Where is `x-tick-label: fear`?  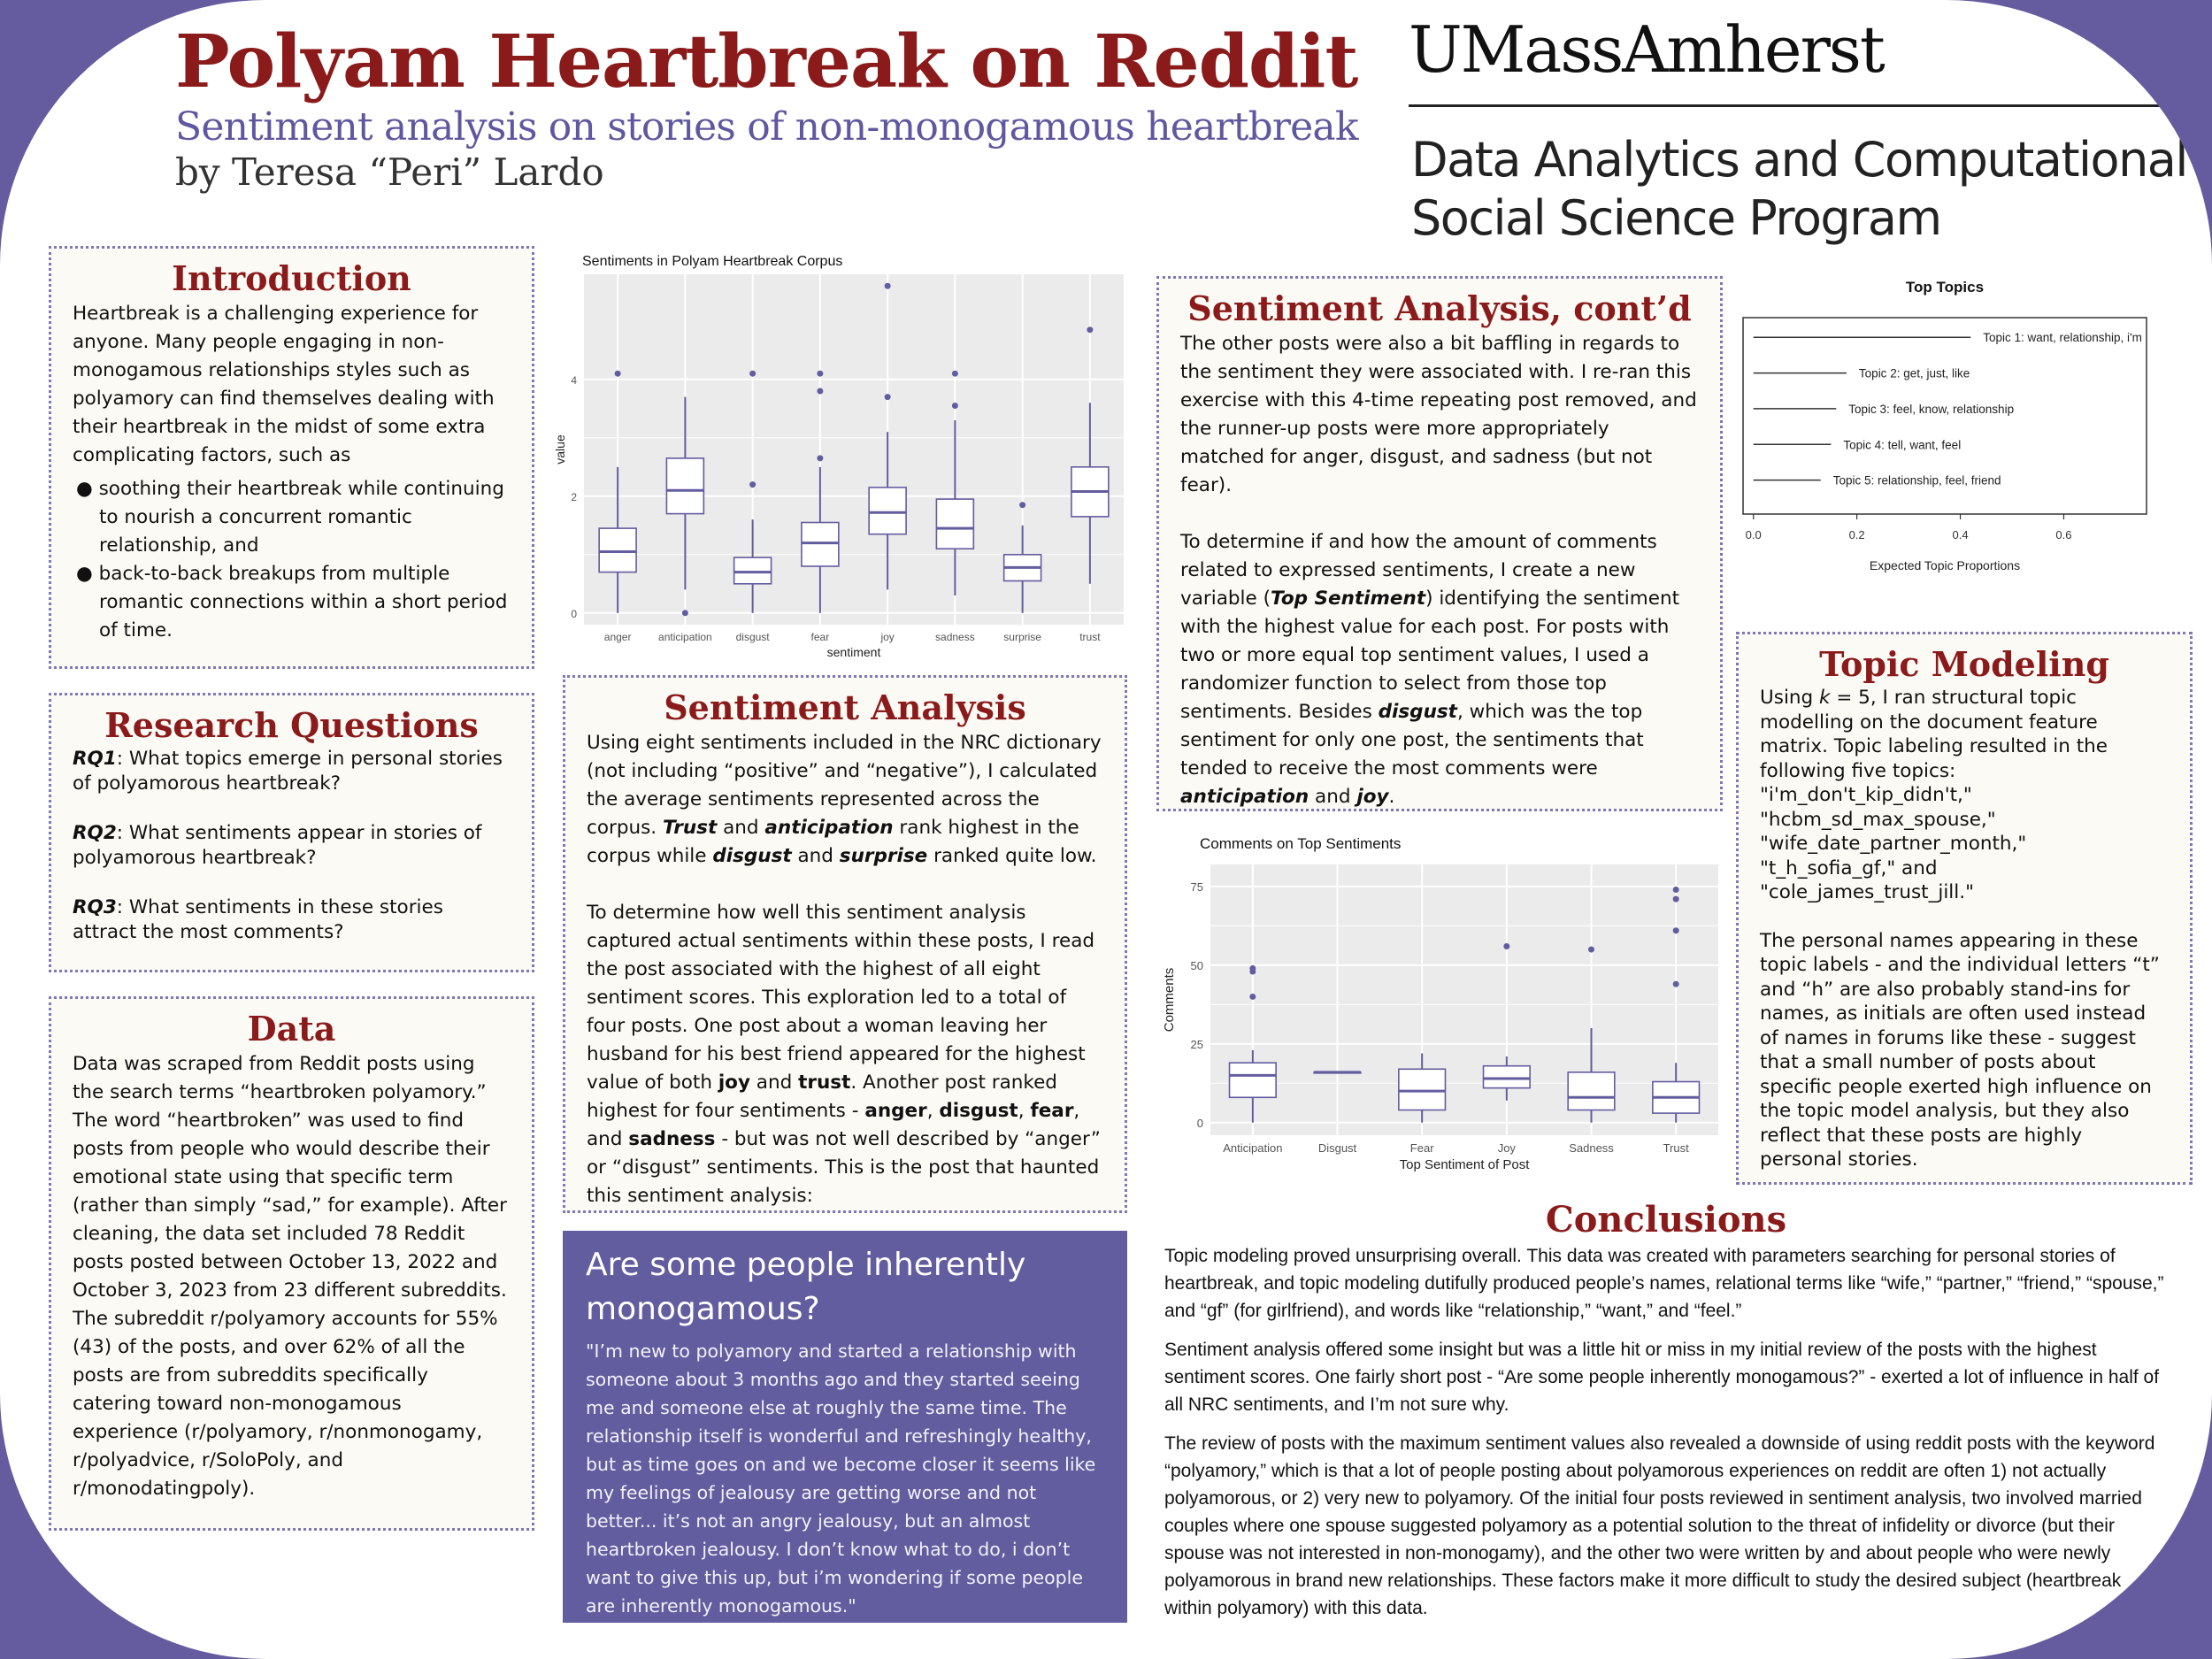
x-tick-label: fear is located at coordinates (821, 637).